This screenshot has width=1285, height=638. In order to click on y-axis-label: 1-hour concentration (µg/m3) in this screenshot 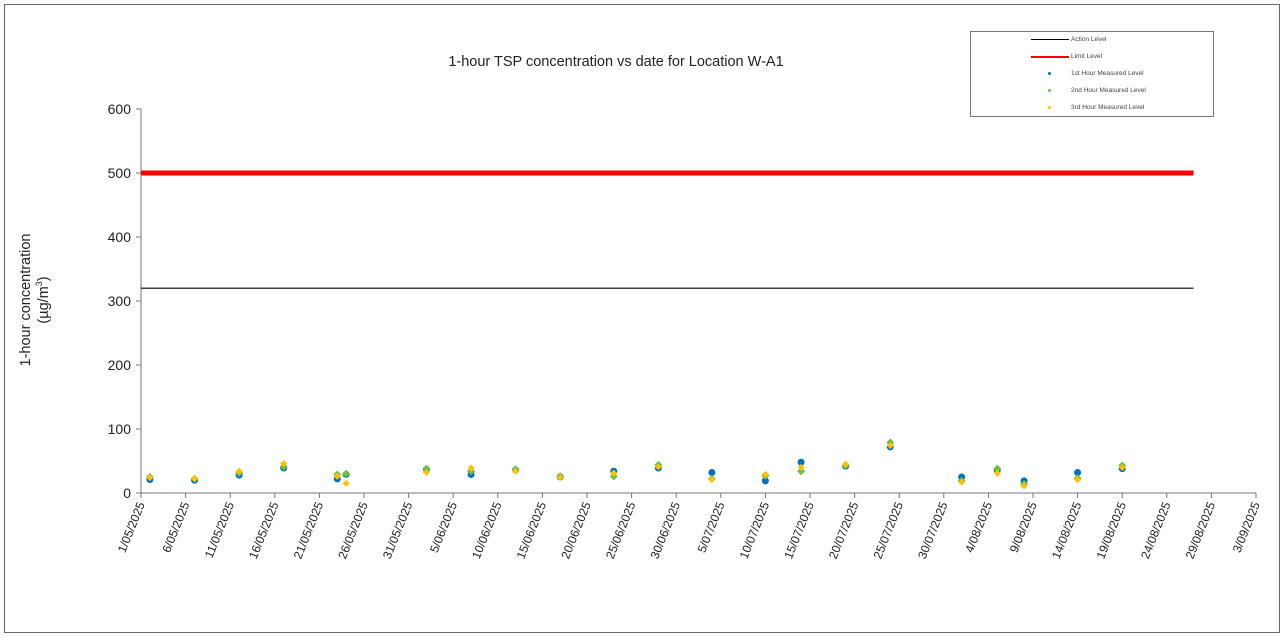, I will do `click(35, 300)`.